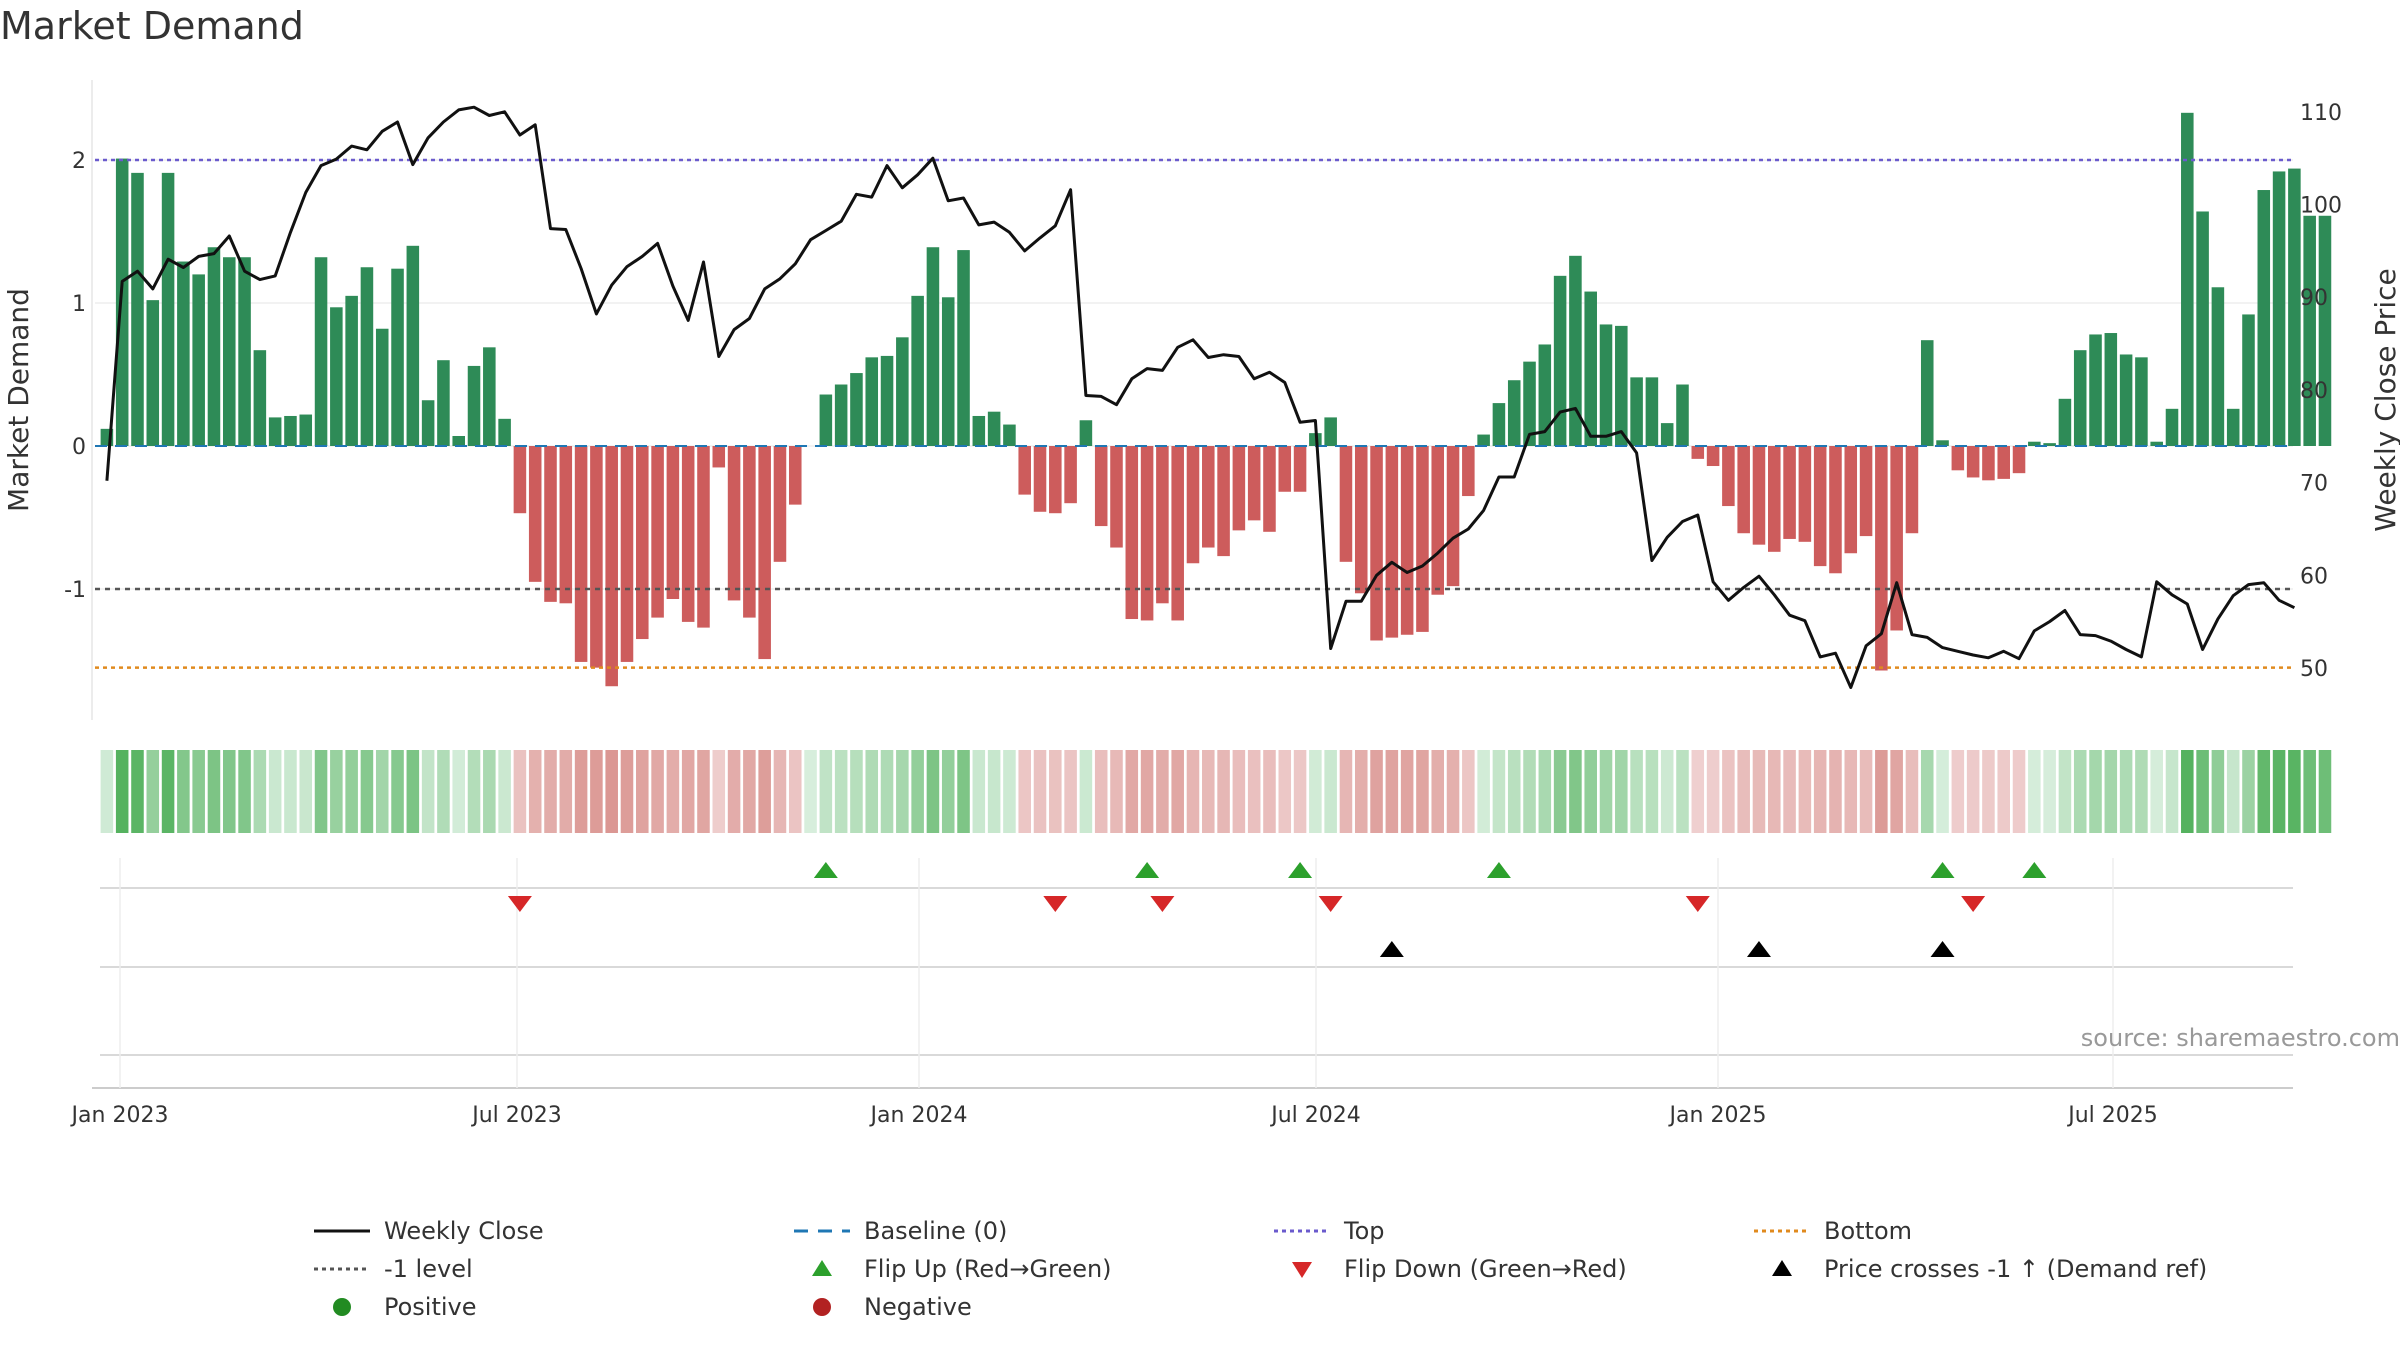 This screenshot has height=1350, width=2400. What do you see at coordinates (79, 447) in the screenshot?
I see `y-tick-label: 0` at bounding box center [79, 447].